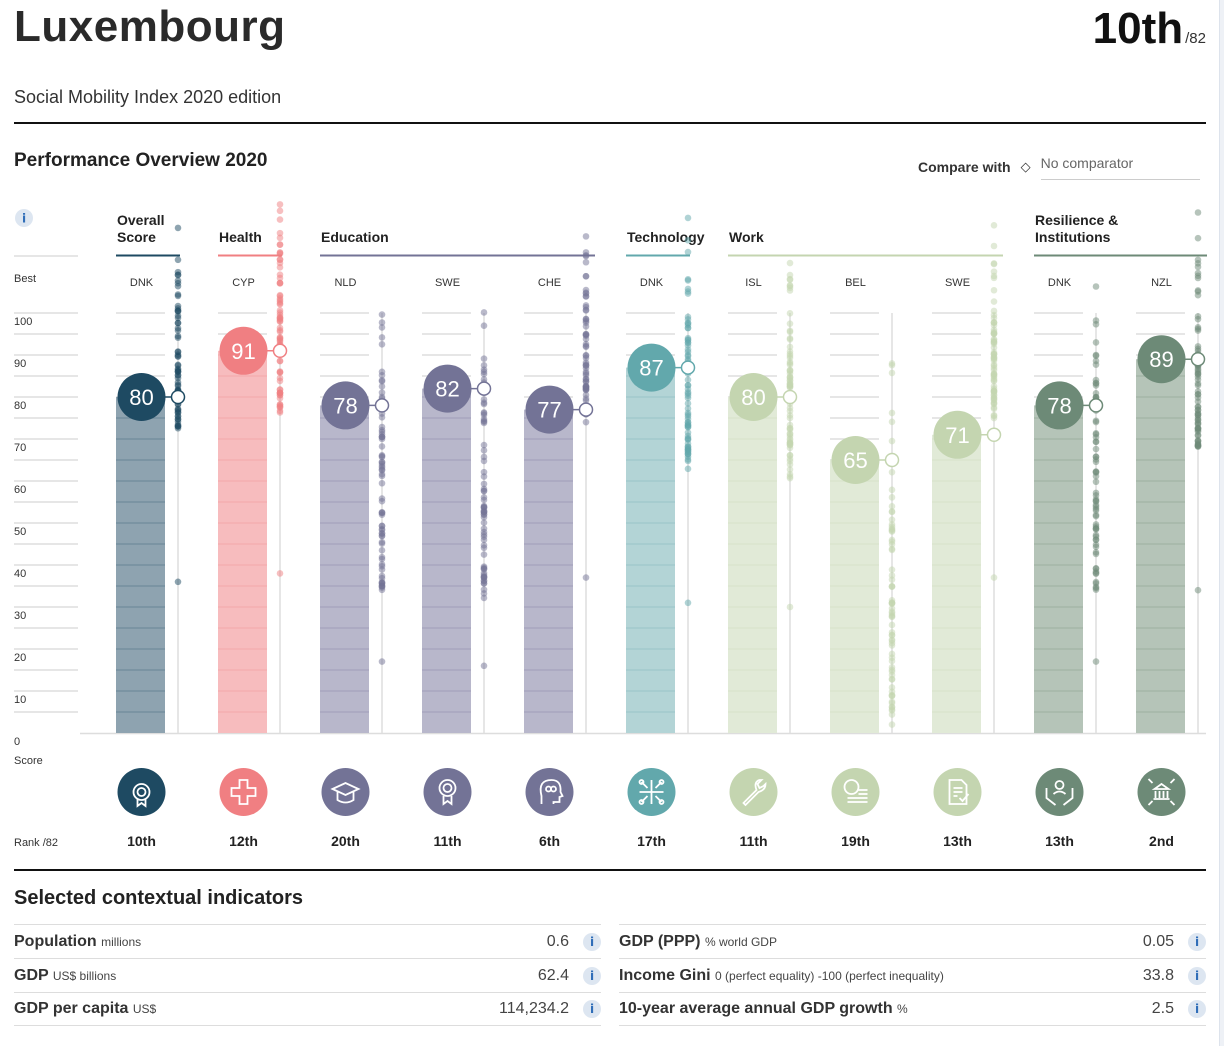 This screenshot has height=1046, width=1224. What do you see at coordinates (902, 1009) in the screenshot?
I see `context-unit: %` at bounding box center [902, 1009].